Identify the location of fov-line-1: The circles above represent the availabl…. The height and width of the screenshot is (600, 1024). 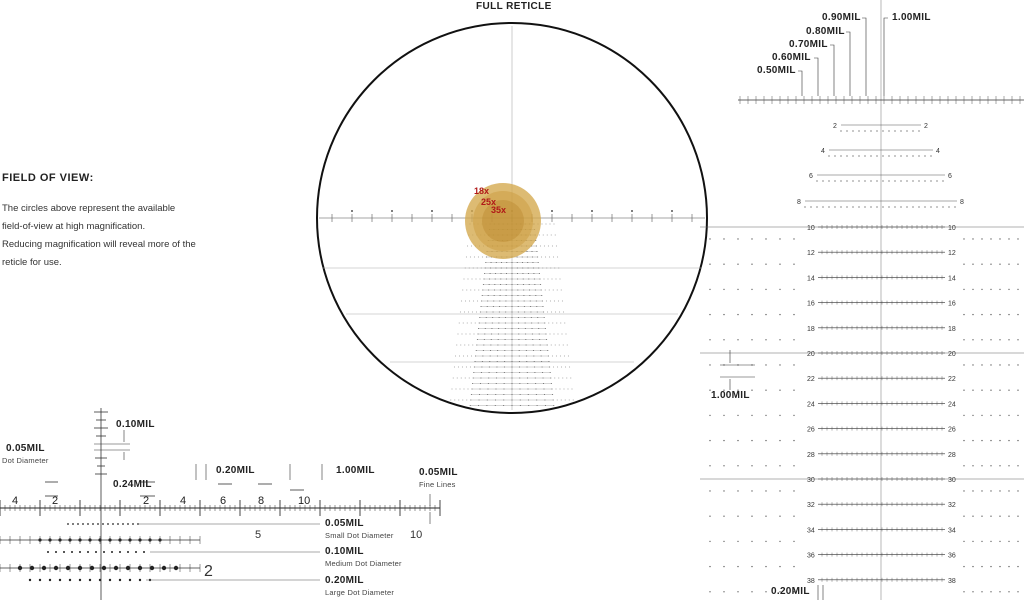
(89, 208).